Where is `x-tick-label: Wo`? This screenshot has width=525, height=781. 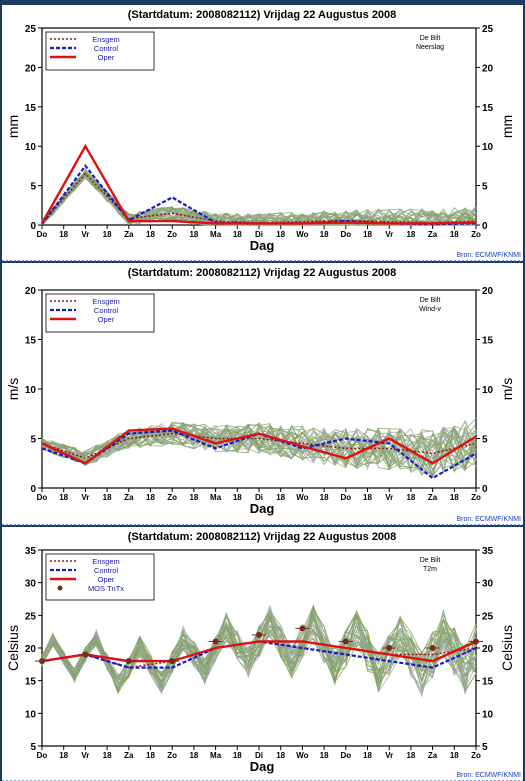
x-tick-label: Wo is located at coordinates (302, 234).